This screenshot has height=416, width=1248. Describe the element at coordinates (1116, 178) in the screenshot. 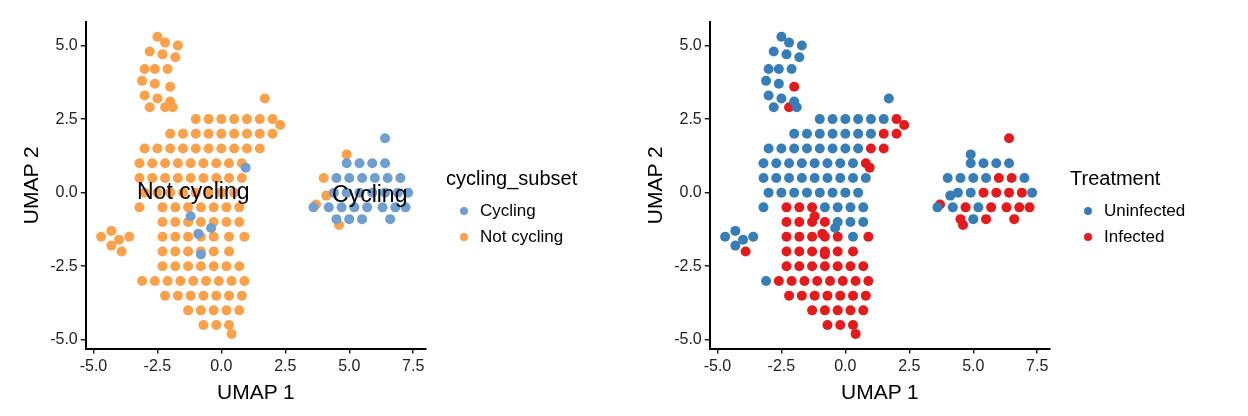

I see `legend-title: Treatment` at that location.